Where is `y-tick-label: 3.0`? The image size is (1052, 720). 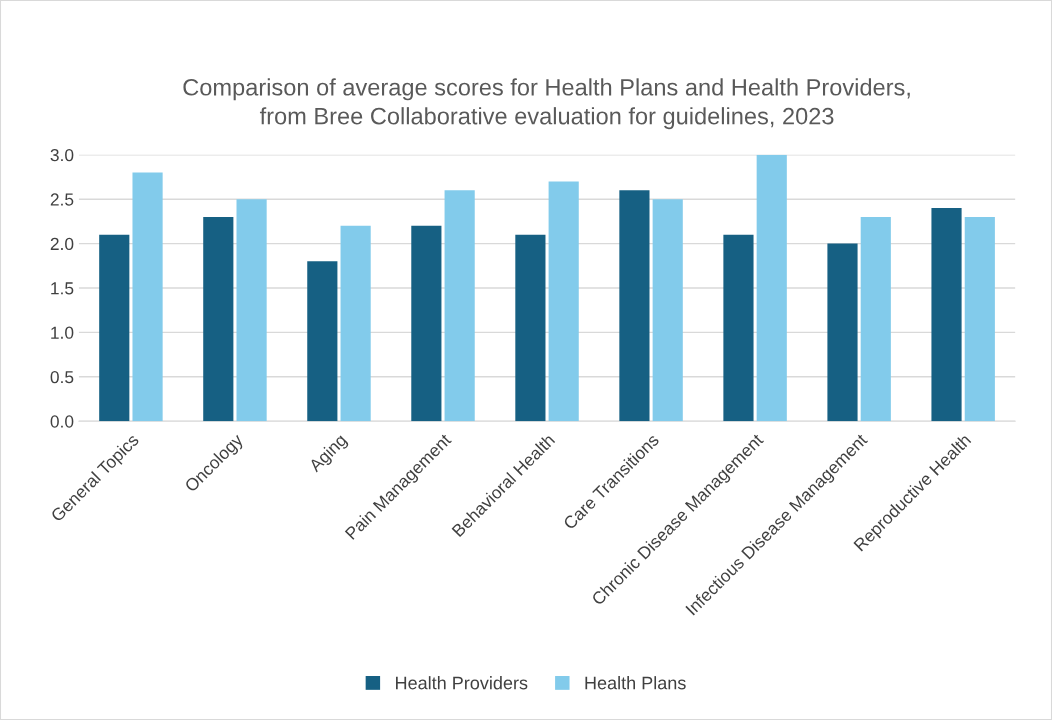 y-tick-label: 3.0 is located at coordinates (62, 155).